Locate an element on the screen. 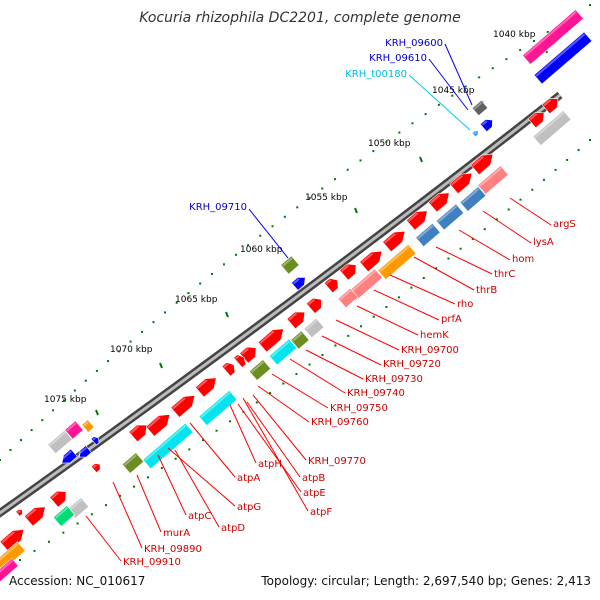 This screenshot has height=600, width=600. gene-label: rho is located at coordinates (465, 304).